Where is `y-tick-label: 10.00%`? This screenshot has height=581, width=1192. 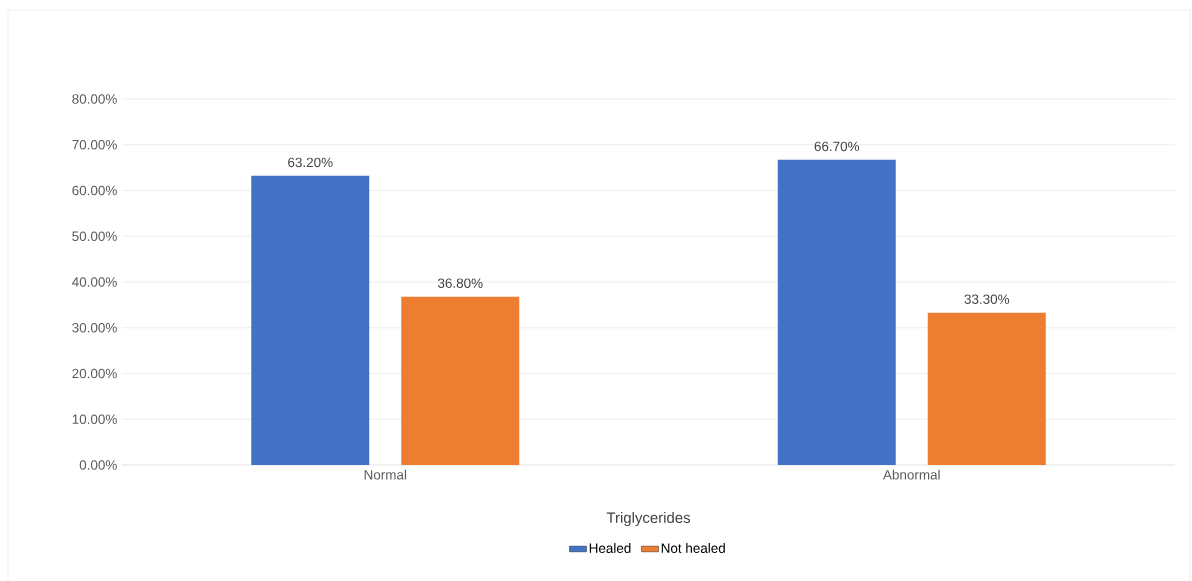 y-tick-label: 10.00% is located at coordinates (94, 419).